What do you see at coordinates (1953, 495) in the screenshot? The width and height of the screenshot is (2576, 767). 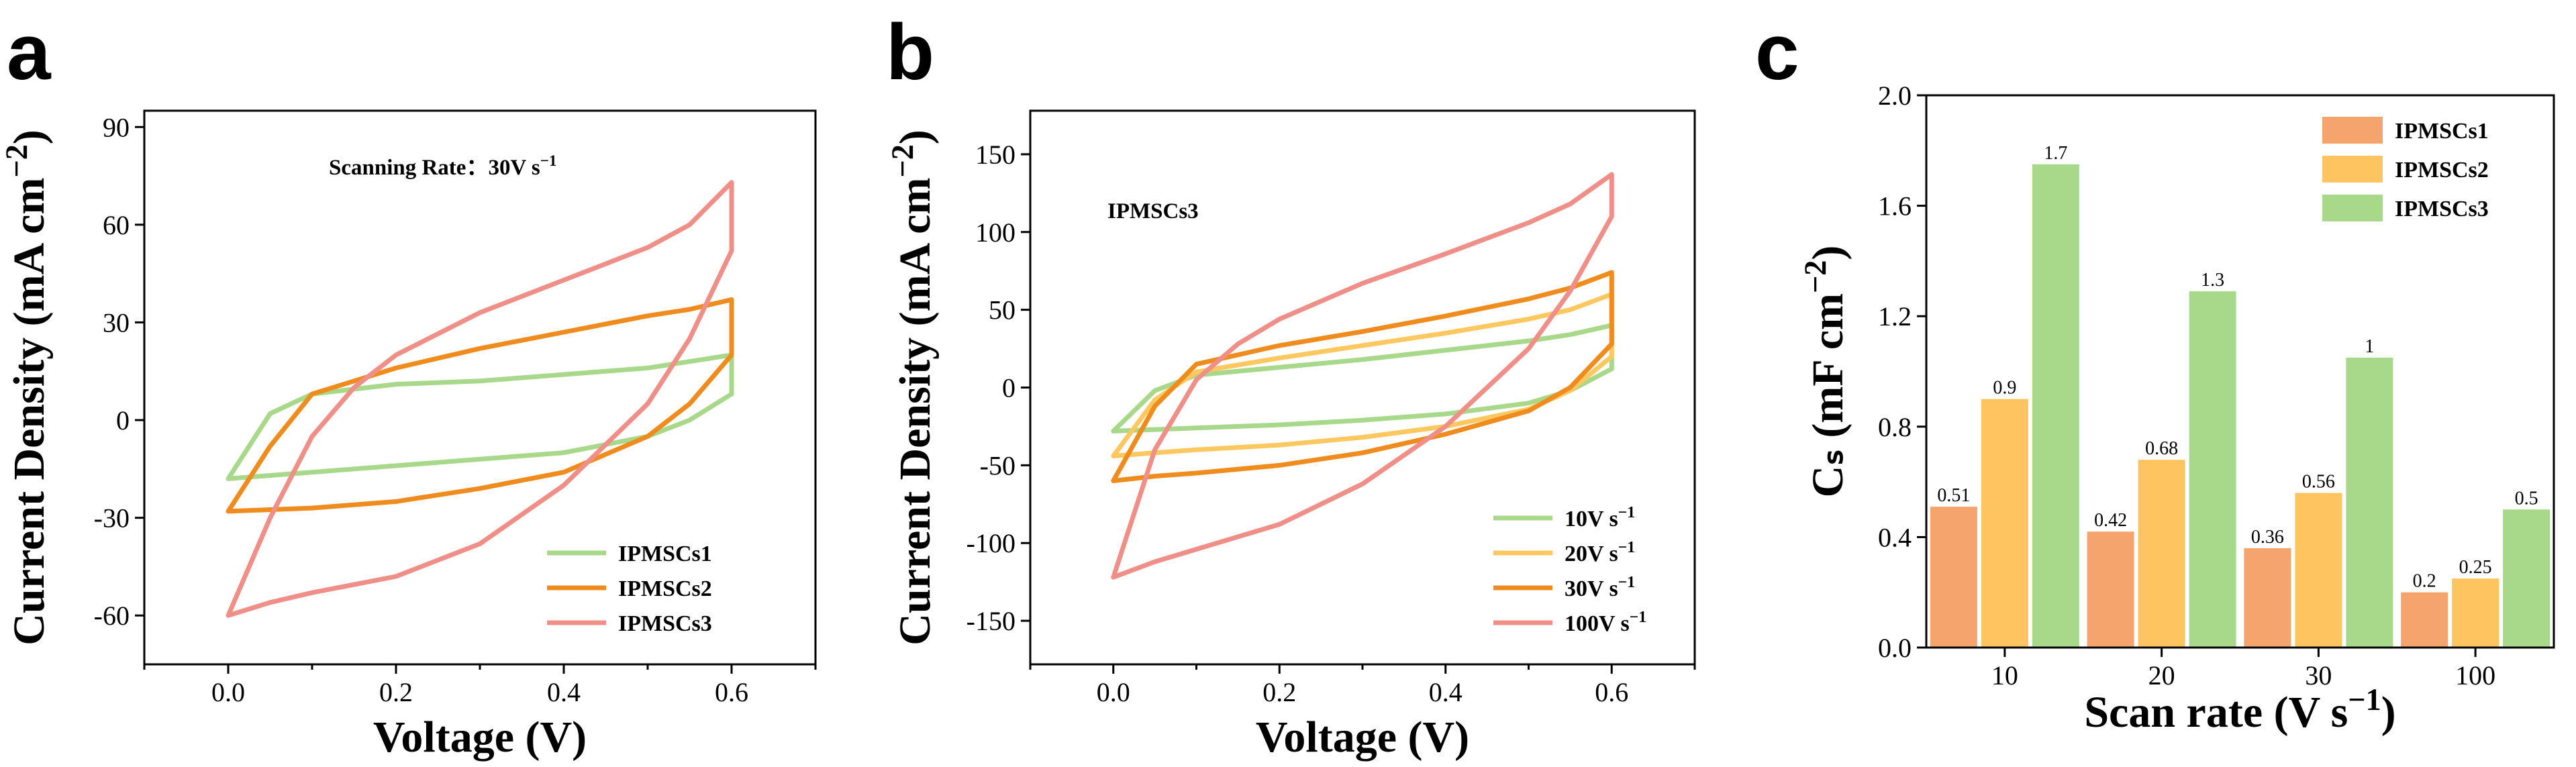 I see `bar-value-label: 0.51` at bounding box center [1953, 495].